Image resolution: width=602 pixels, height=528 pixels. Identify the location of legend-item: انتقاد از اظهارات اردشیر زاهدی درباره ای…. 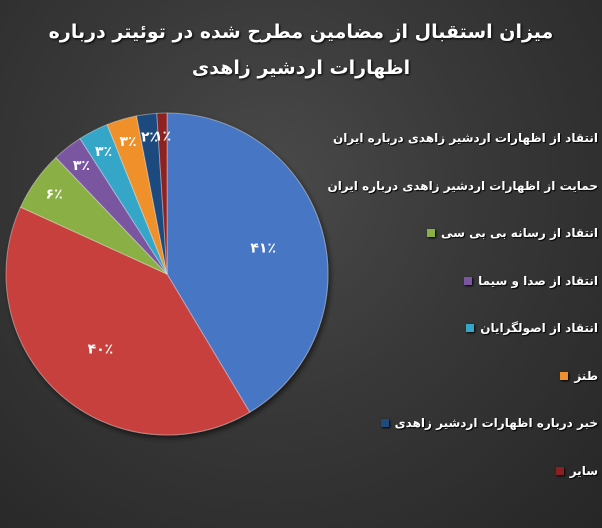
(464, 138).